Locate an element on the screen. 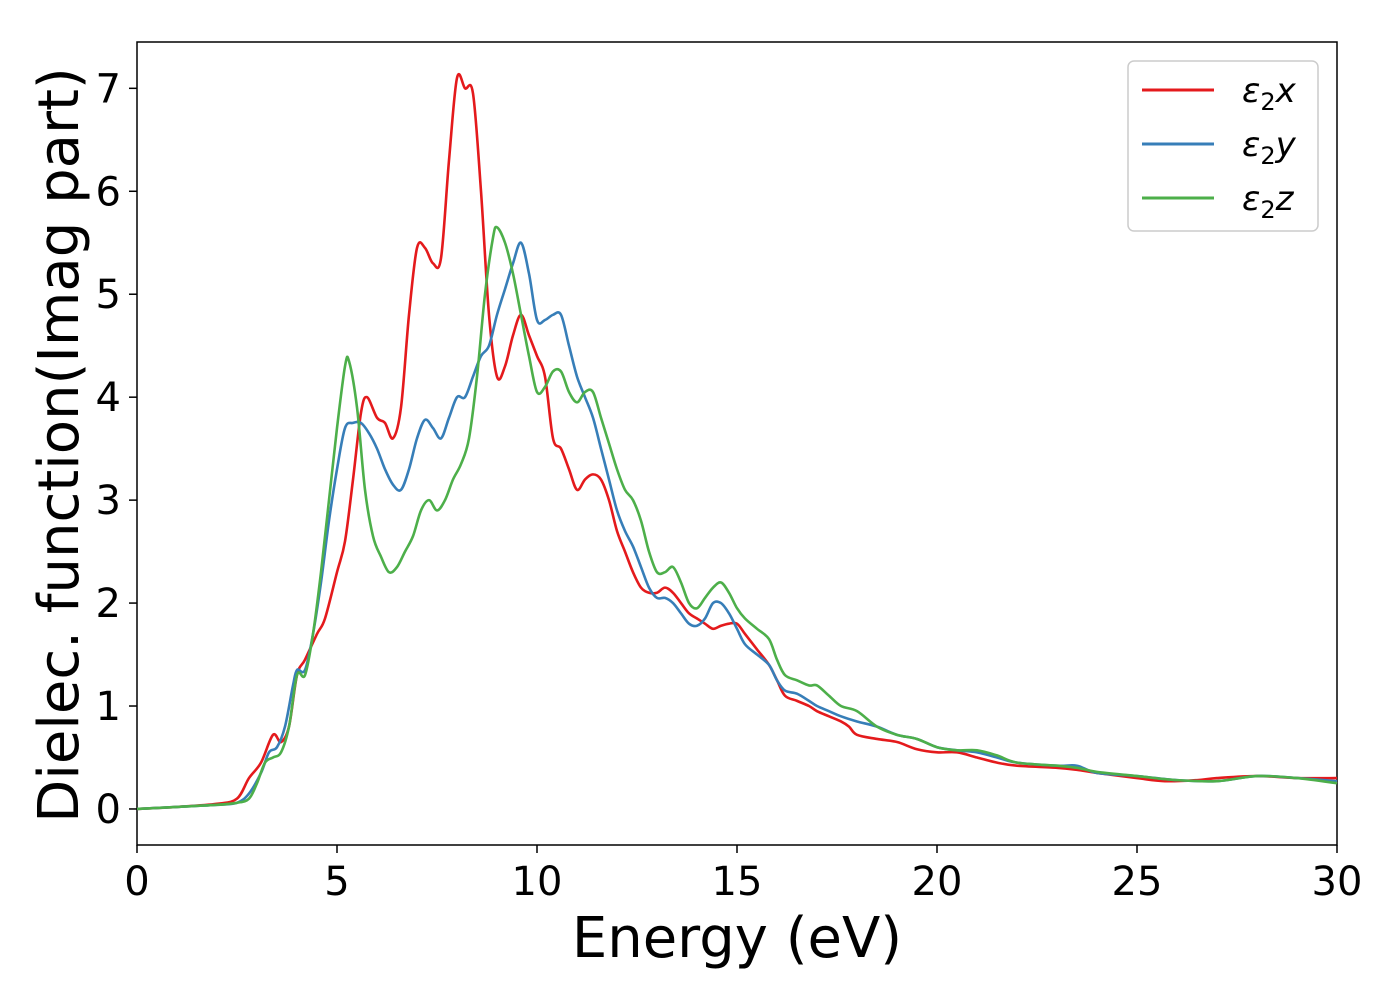 The image size is (1400, 1000). legend-variable: z is located at coordinates (1285, 199).